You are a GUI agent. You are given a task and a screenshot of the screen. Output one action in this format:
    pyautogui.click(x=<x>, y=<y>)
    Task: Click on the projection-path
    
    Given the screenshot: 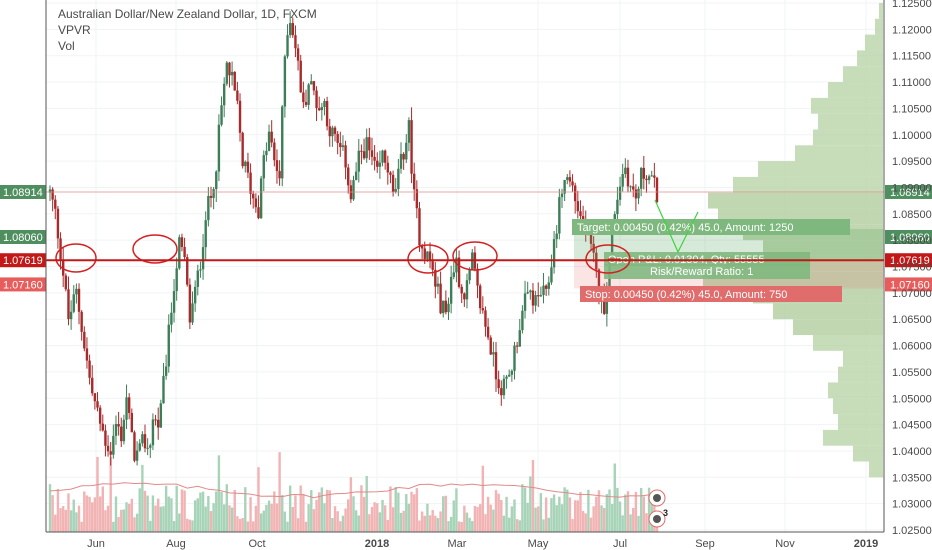 What is the action you would take?
    pyautogui.click(x=676, y=226)
    